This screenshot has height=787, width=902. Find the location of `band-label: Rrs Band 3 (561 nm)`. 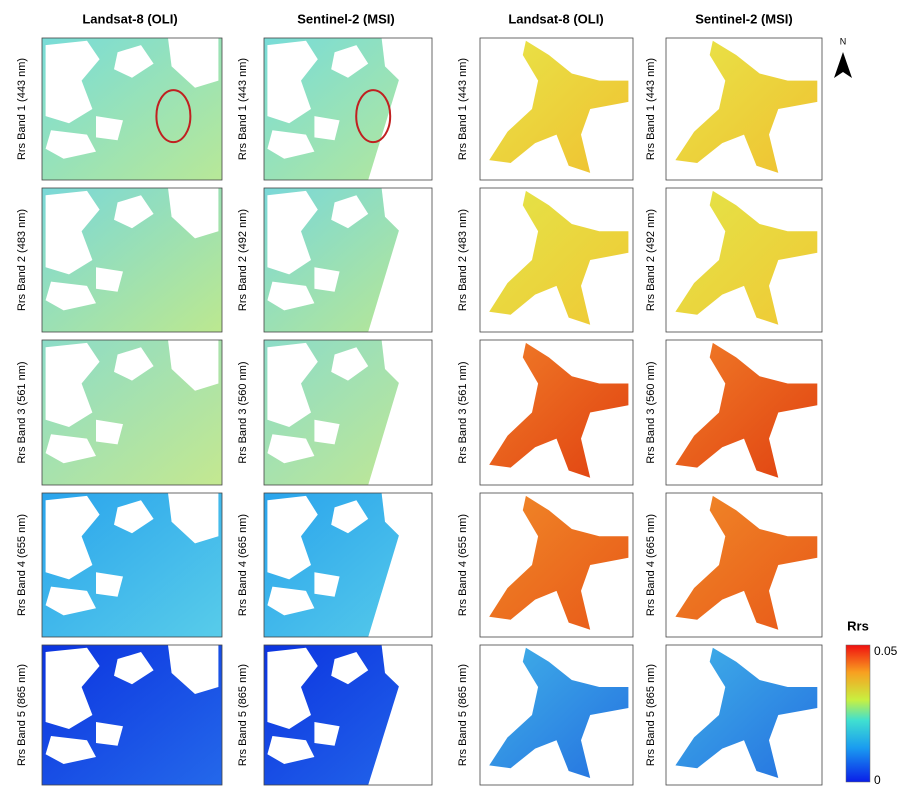

band-label: Rrs Band 3 (561 nm) is located at coordinates (22, 412).